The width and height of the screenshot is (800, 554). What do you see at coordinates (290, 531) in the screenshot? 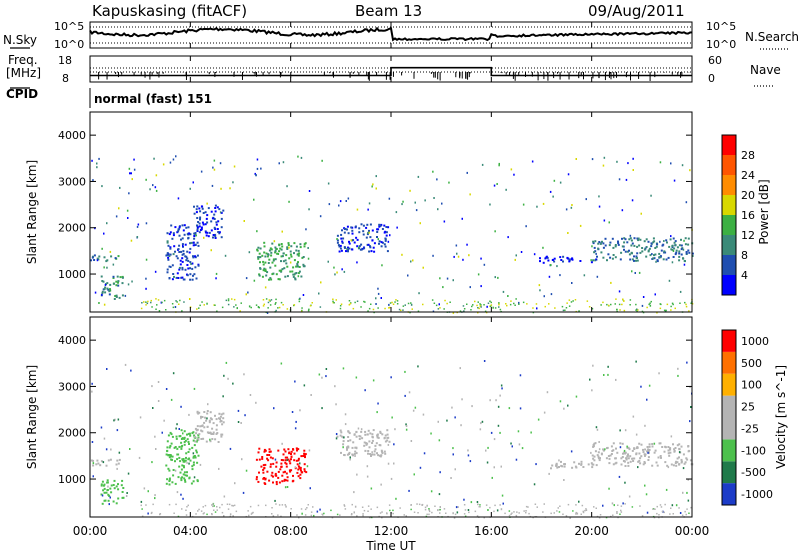
I see `x-tick-label: 08:00` at bounding box center [290, 531].